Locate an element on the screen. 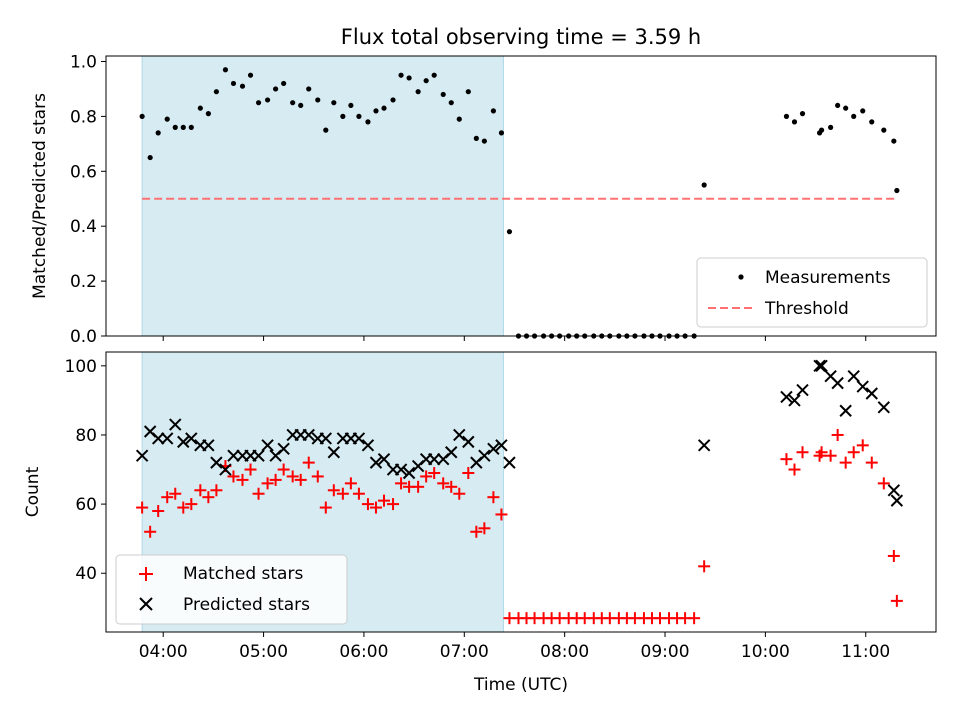 Image resolution: width=960 pixels, height=720 pixels. y-tick-label: 80 is located at coordinates (86, 436).